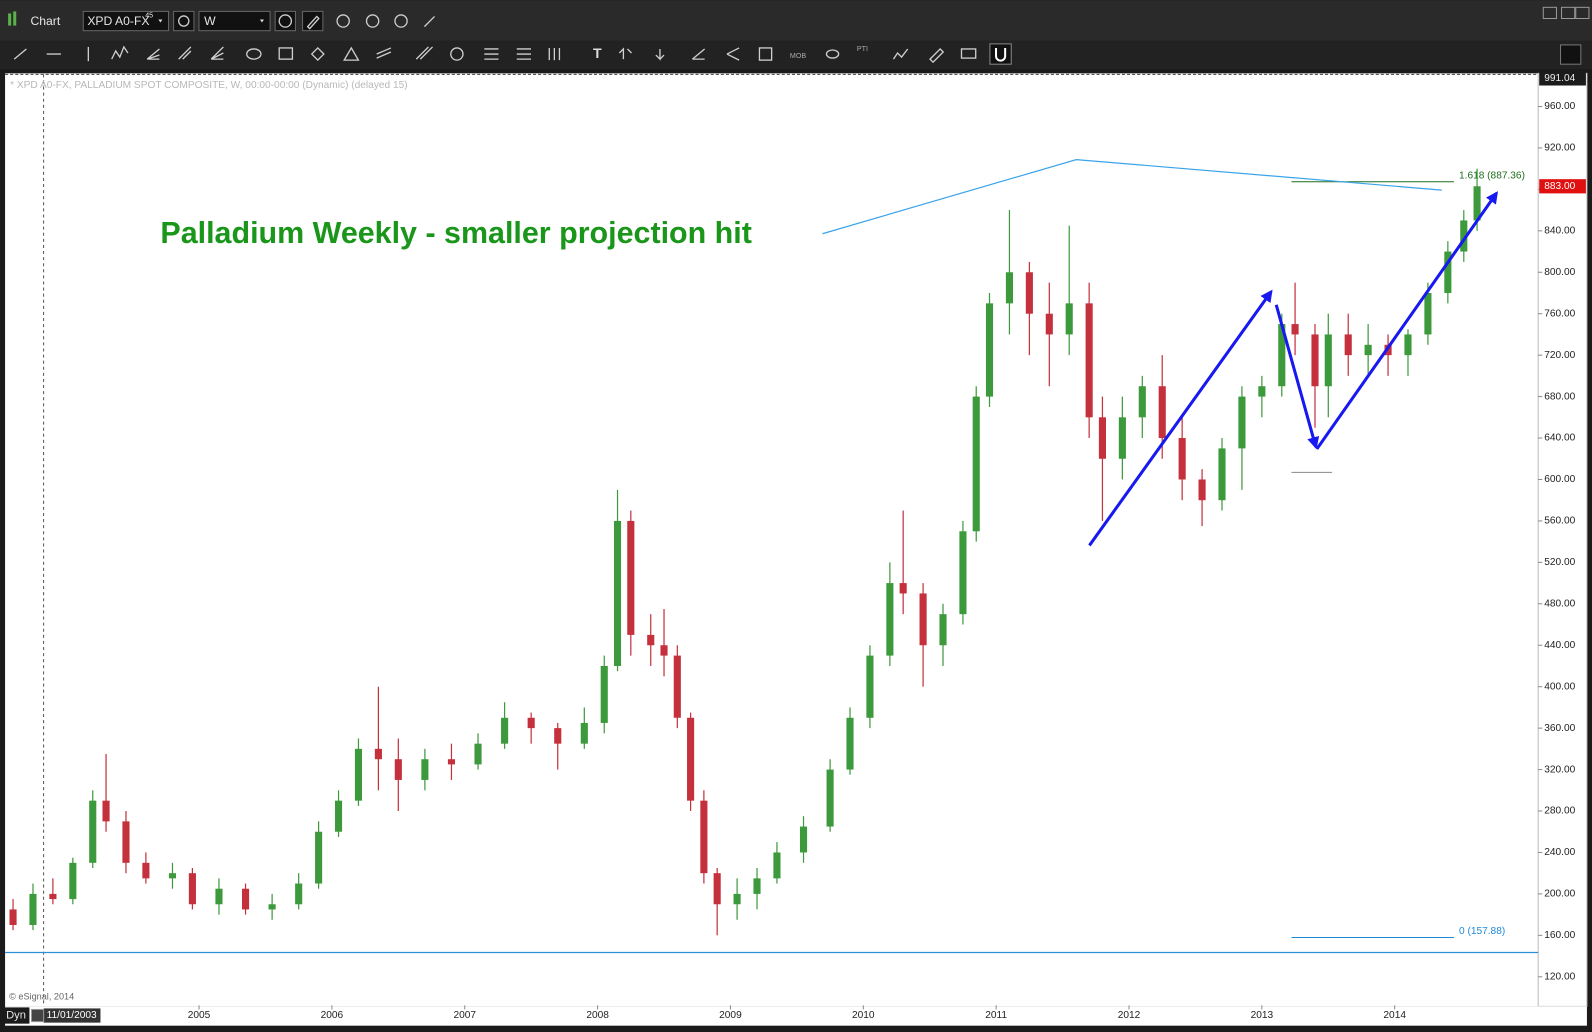  What do you see at coordinates (554, 54) in the screenshot?
I see `tool-fib-time` at bounding box center [554, 54].